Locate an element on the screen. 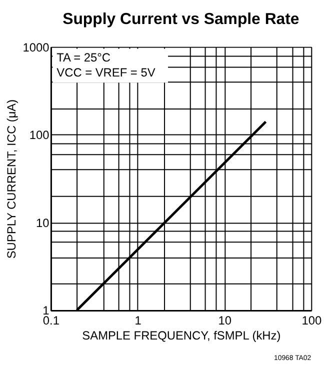 This screenshot has width=336, height=392. y-tick-label: 100 is located at coordinates (39, 135).